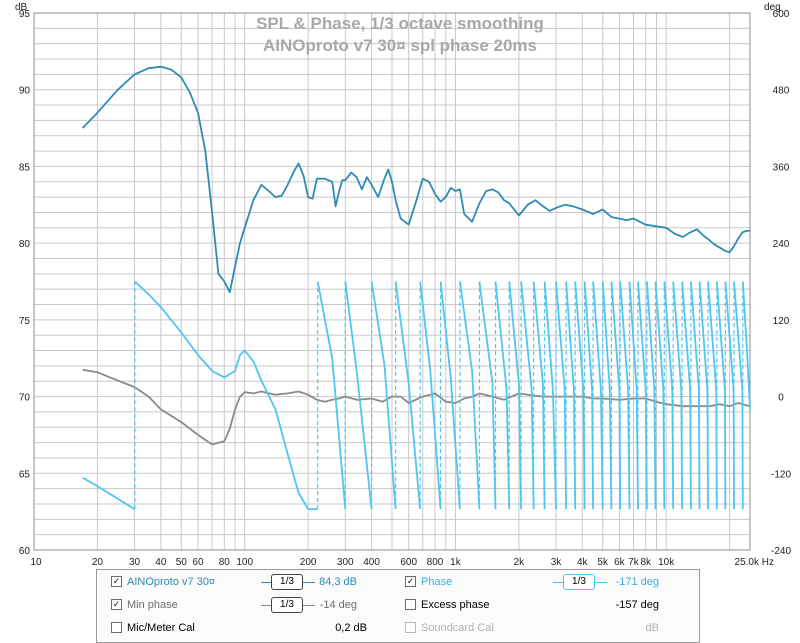 The height and width of the screenshot is (643, 800). I want to click on x-tick-label: 20, so click(98, 561).